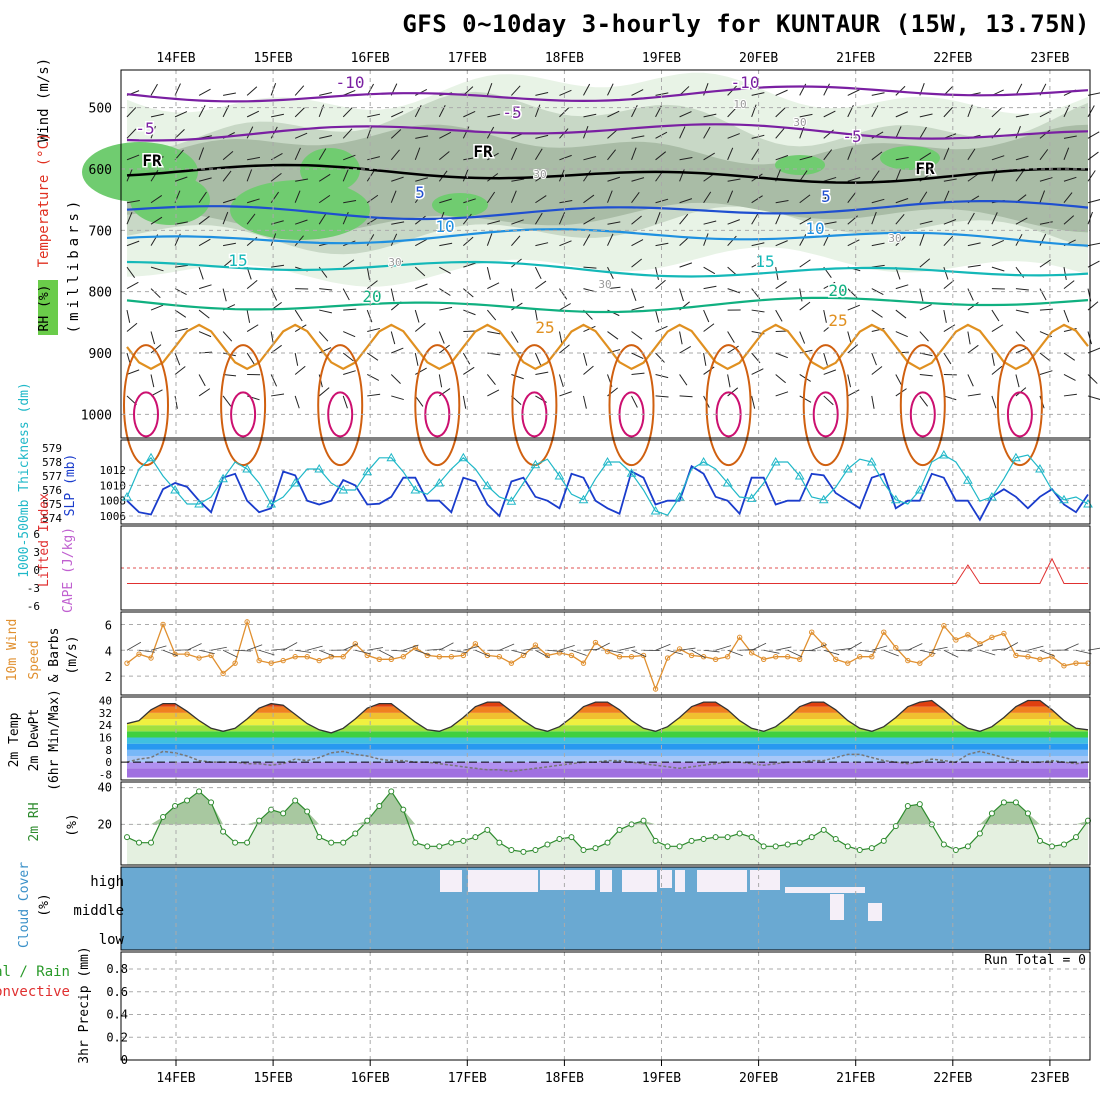 The height and width of the screenshot is (1100, 1100). Describe the element at coordinates (467, 58) in the screenshot. I see `date-label-top: 17FEB` at that location.